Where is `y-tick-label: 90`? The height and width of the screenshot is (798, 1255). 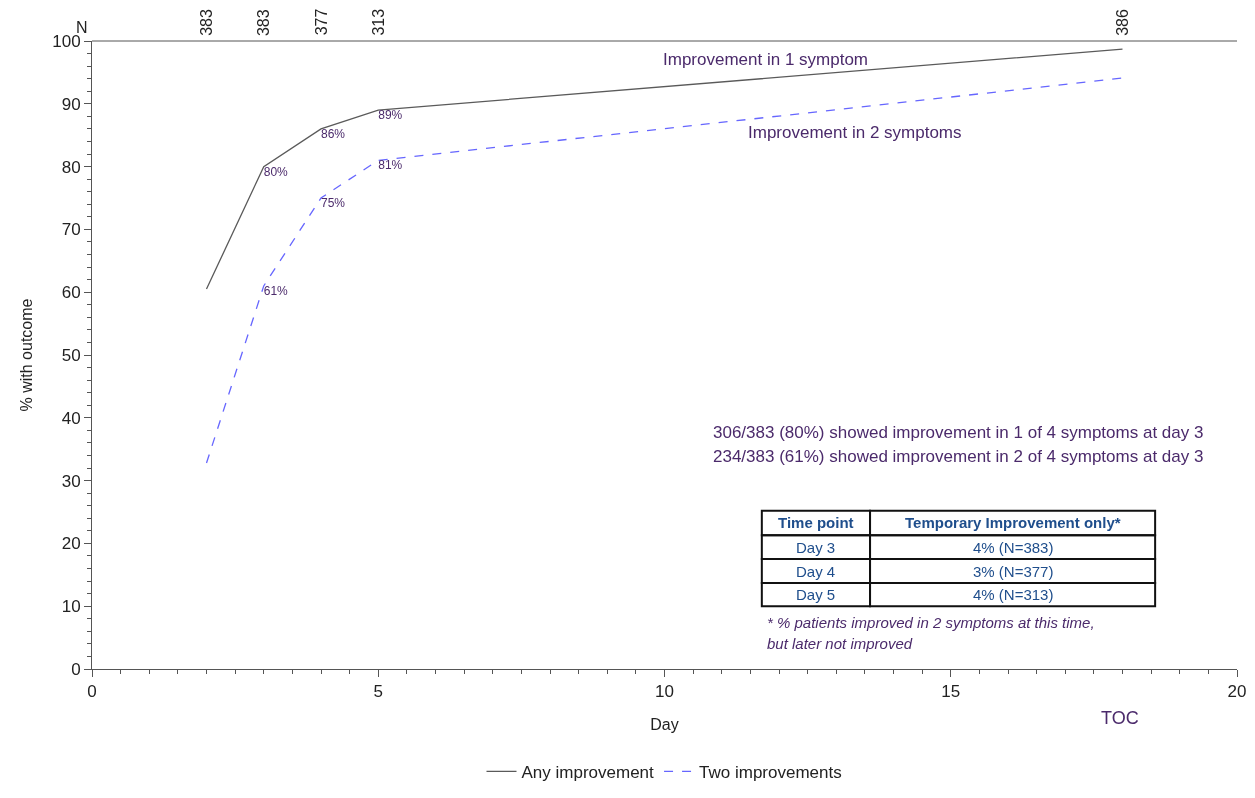 y-tick-label: 90 is located at coordinates (71, 104).